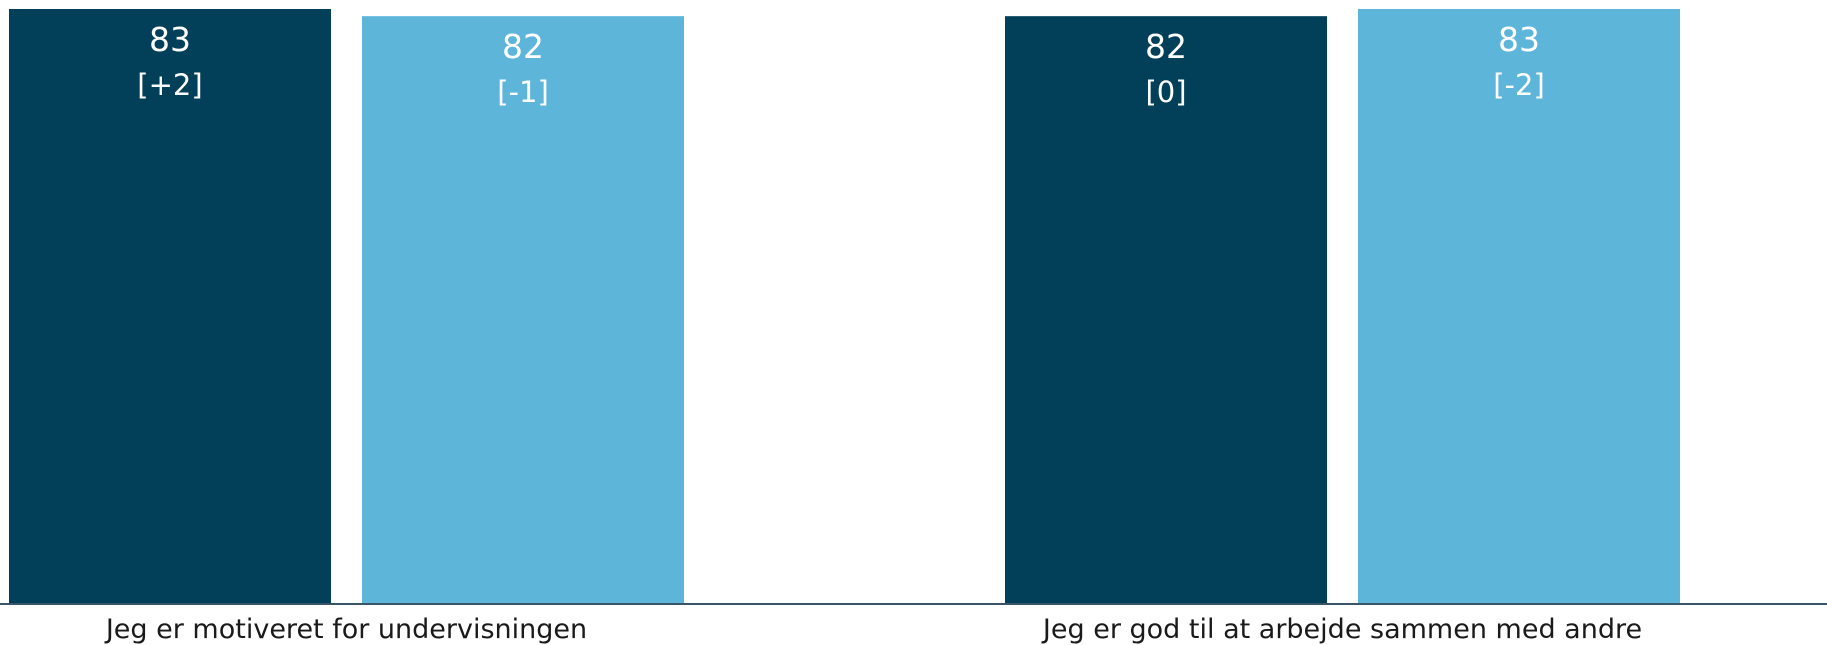 The width and height of the screenshot is (1827, 645). What do you see at coordinates (1165, 92) in the screenshot?
I see `bar-delta-label: [0]` at bounding box center [1165, 92].